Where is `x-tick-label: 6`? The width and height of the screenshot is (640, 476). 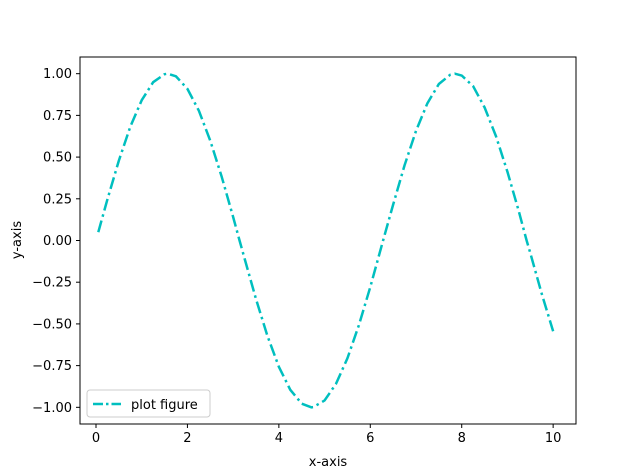 x-tick-label: 6 is located at coordinates (370, 438).